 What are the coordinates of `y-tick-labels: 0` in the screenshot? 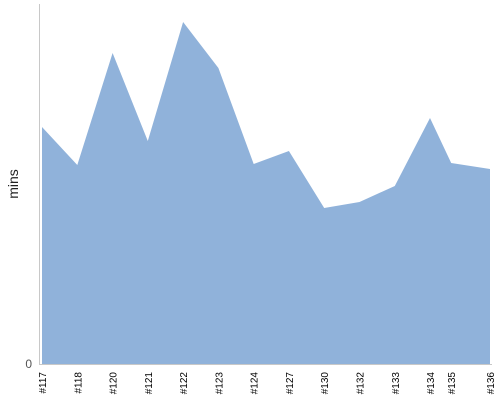 It's located at (28, 364).